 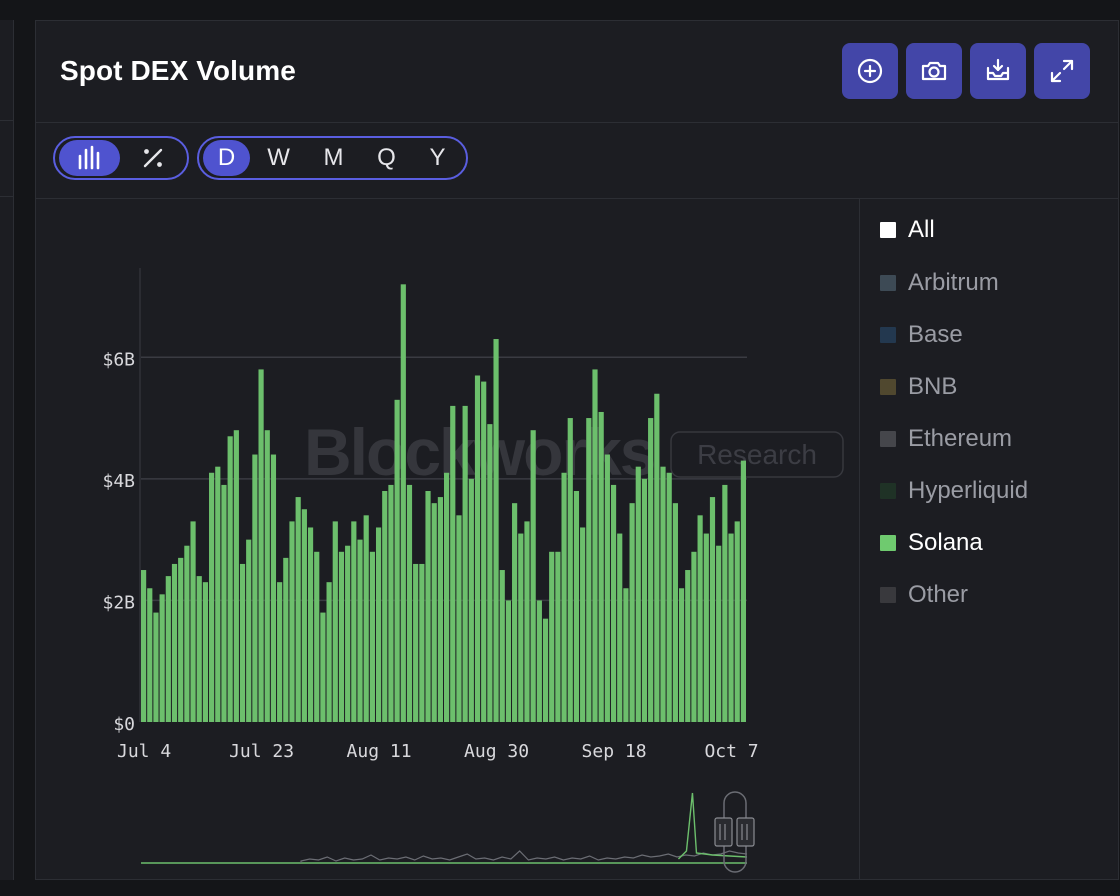 I want to click on navigator-handle, so click(x=734, y=832).